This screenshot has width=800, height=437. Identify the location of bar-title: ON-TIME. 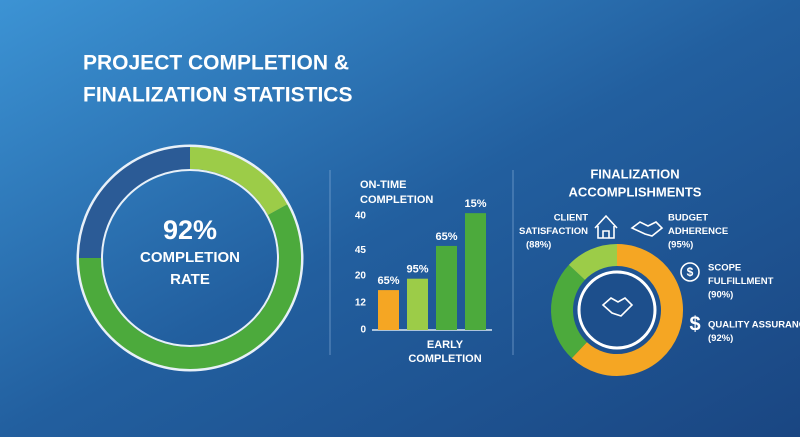
(383, 185).